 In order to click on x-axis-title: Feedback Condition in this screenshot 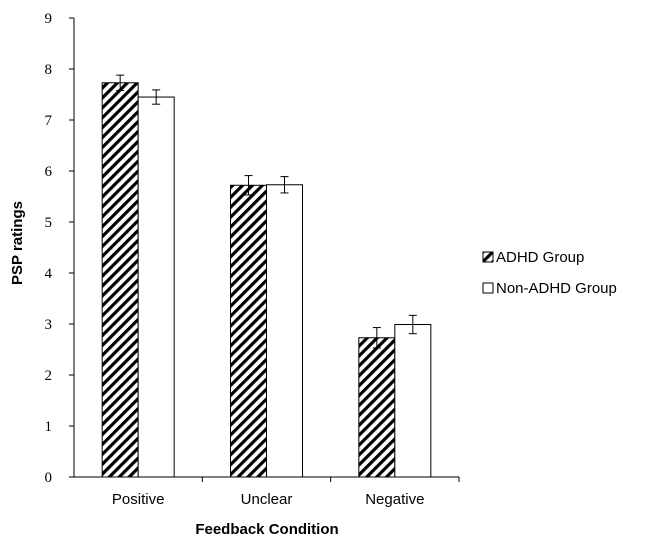, I will do `click(266, 529)`.